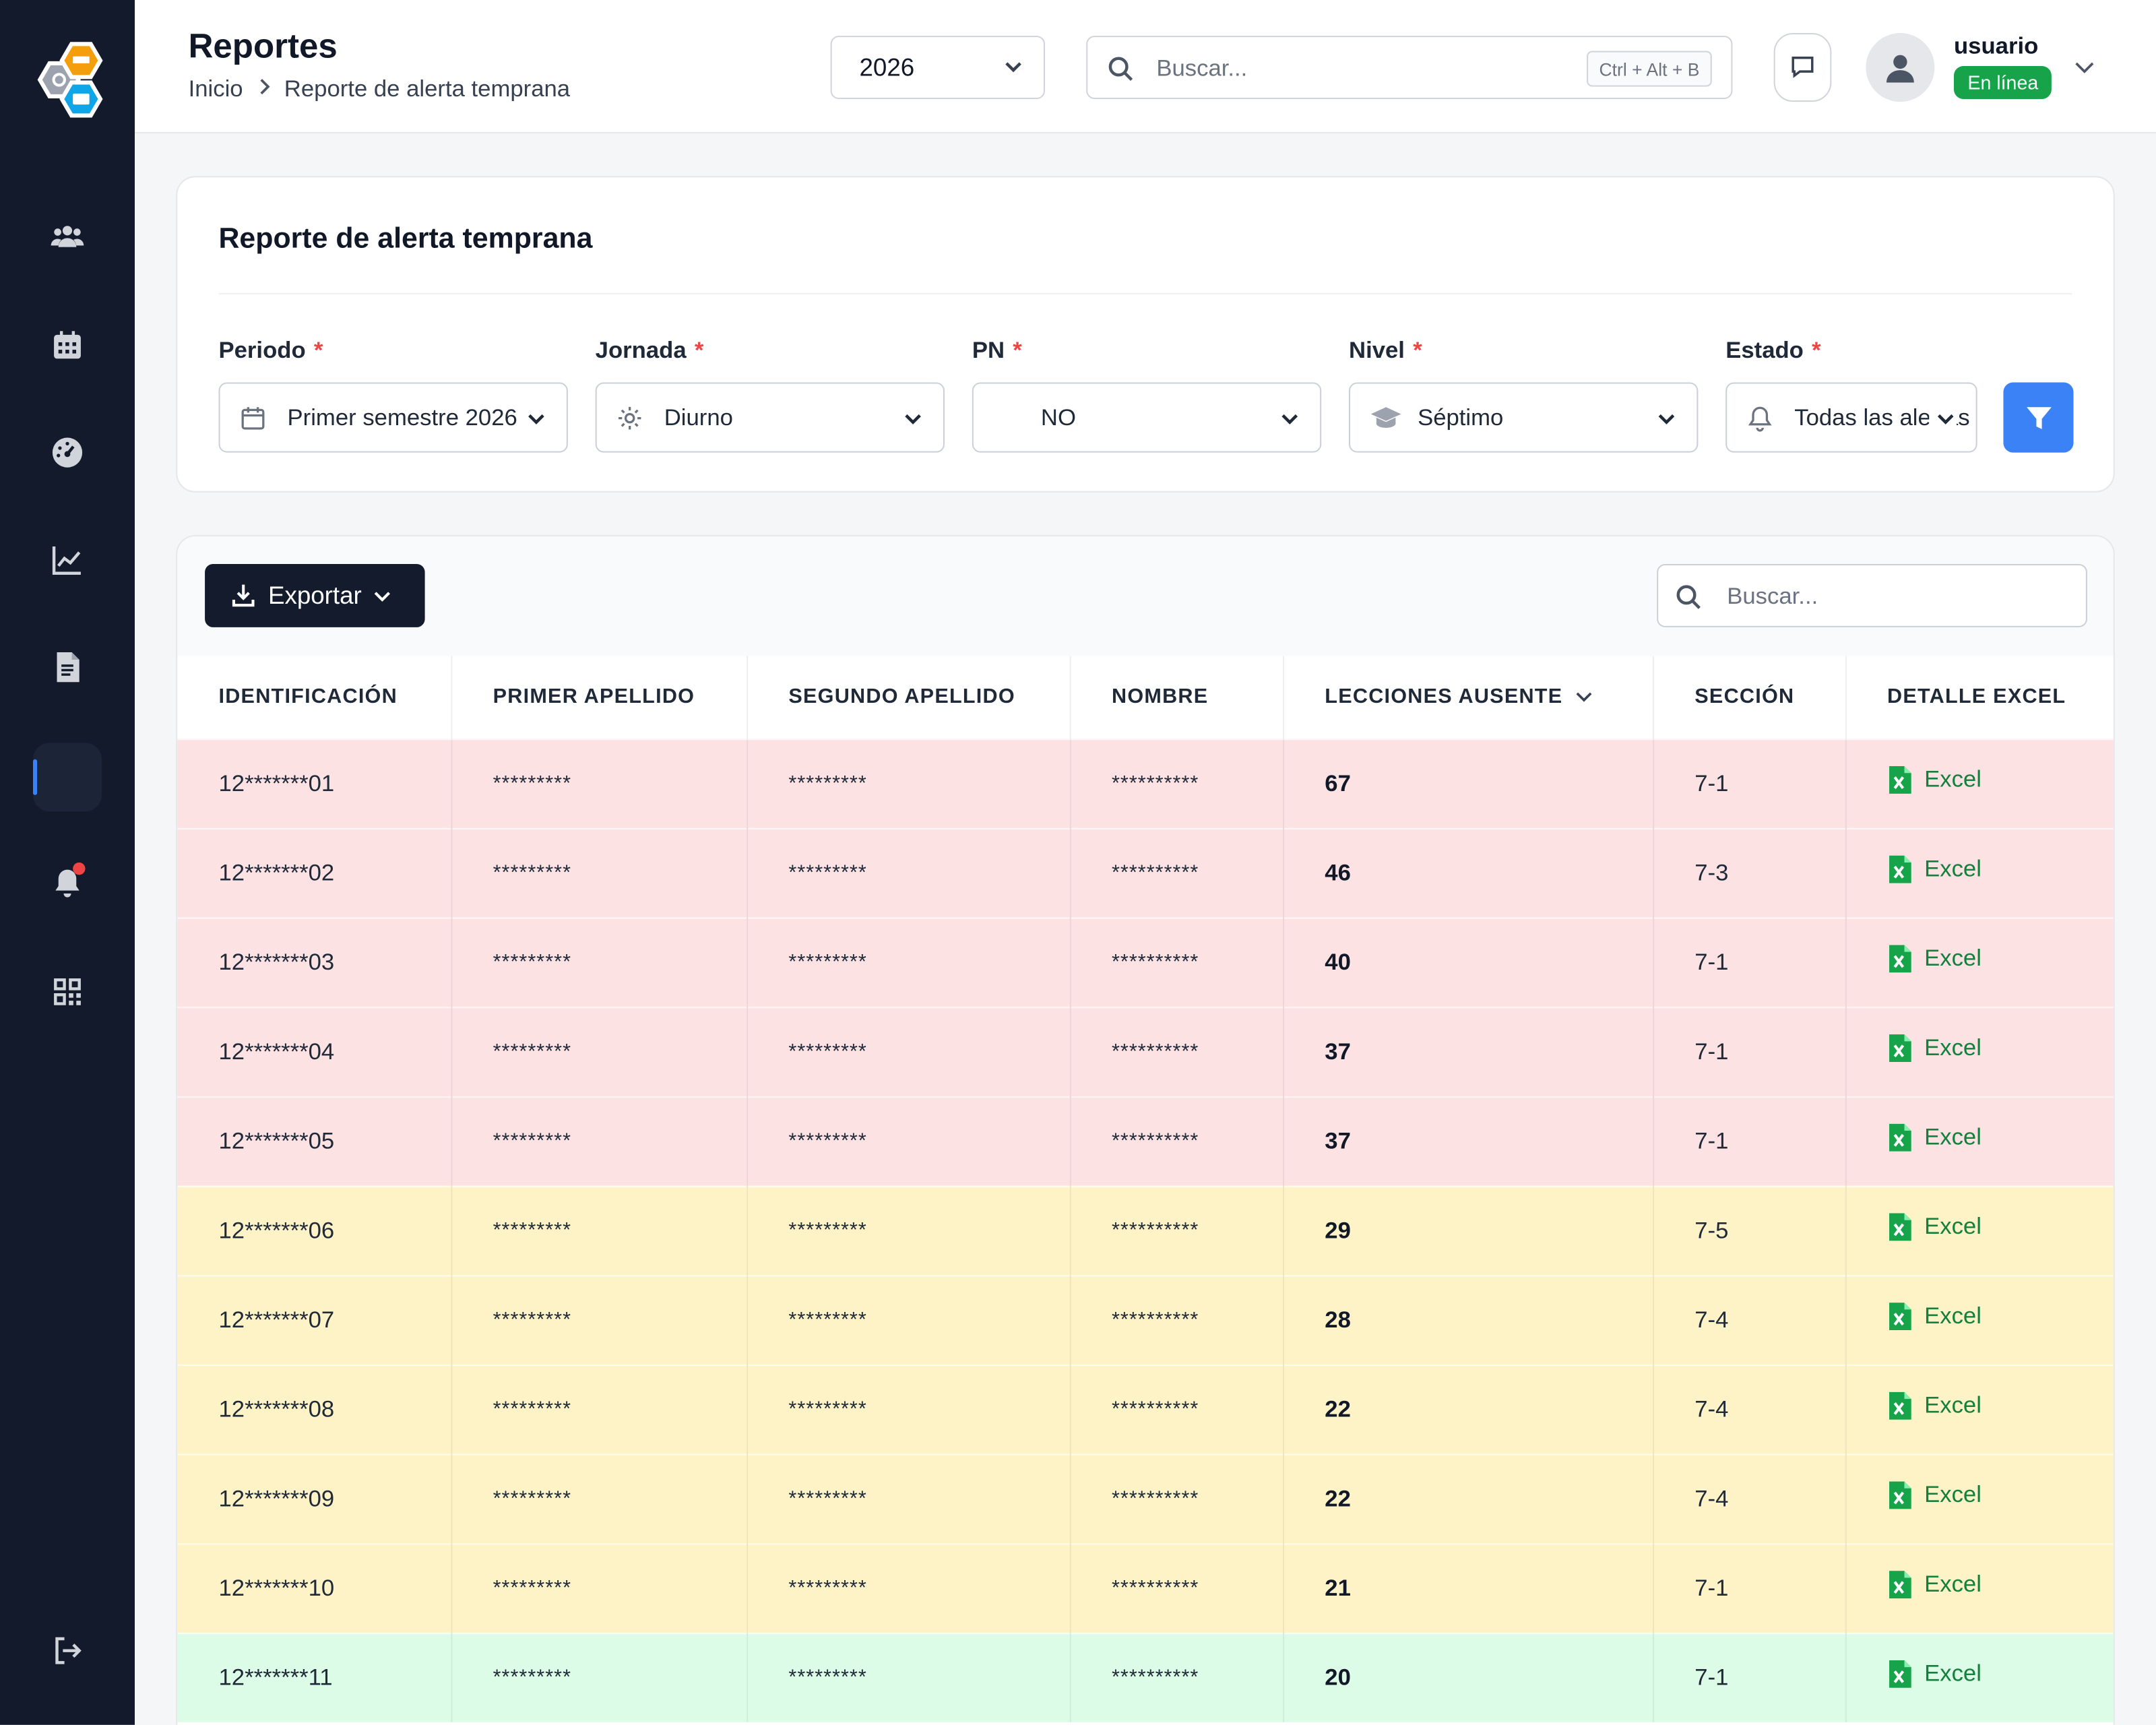  I want to click on cell-identificacion: 12*******03, so click(314, 961).